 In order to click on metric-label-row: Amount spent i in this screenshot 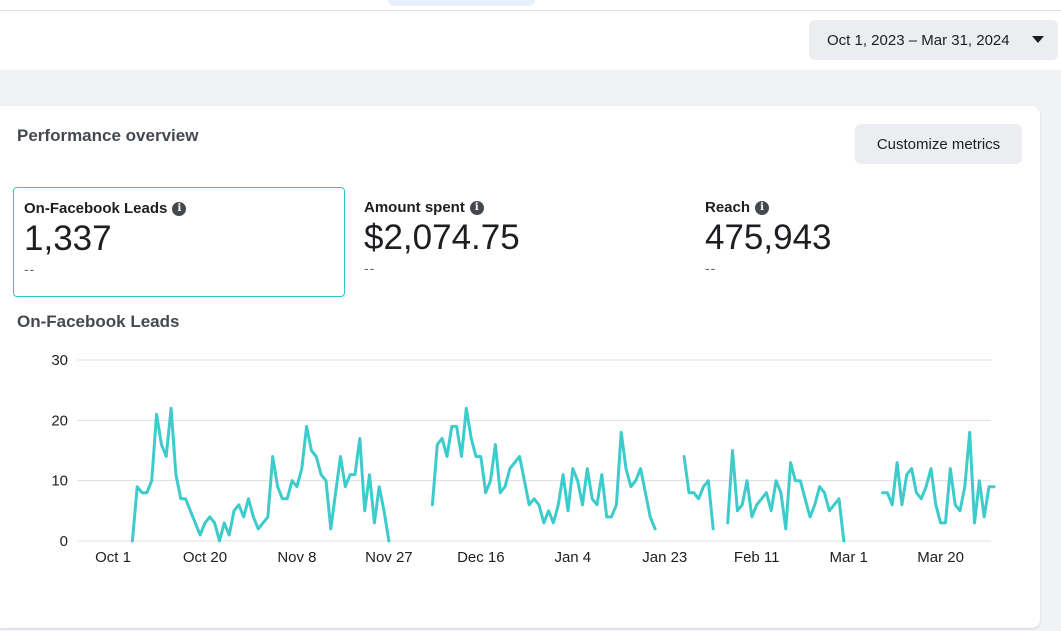, I will do `click(520, 207)`.